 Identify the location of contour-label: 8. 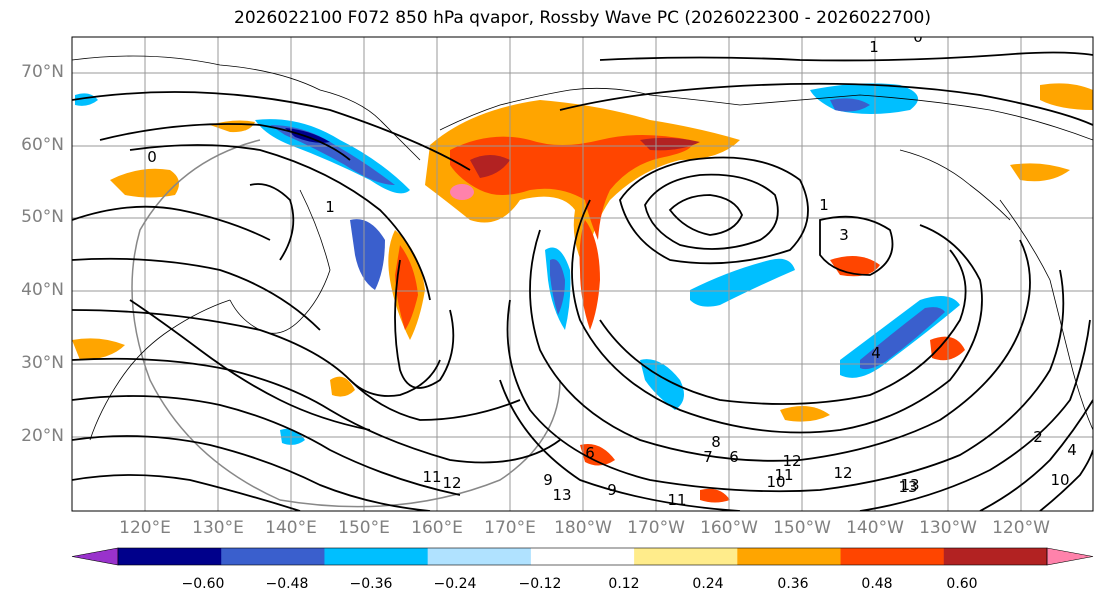
(716, 442).